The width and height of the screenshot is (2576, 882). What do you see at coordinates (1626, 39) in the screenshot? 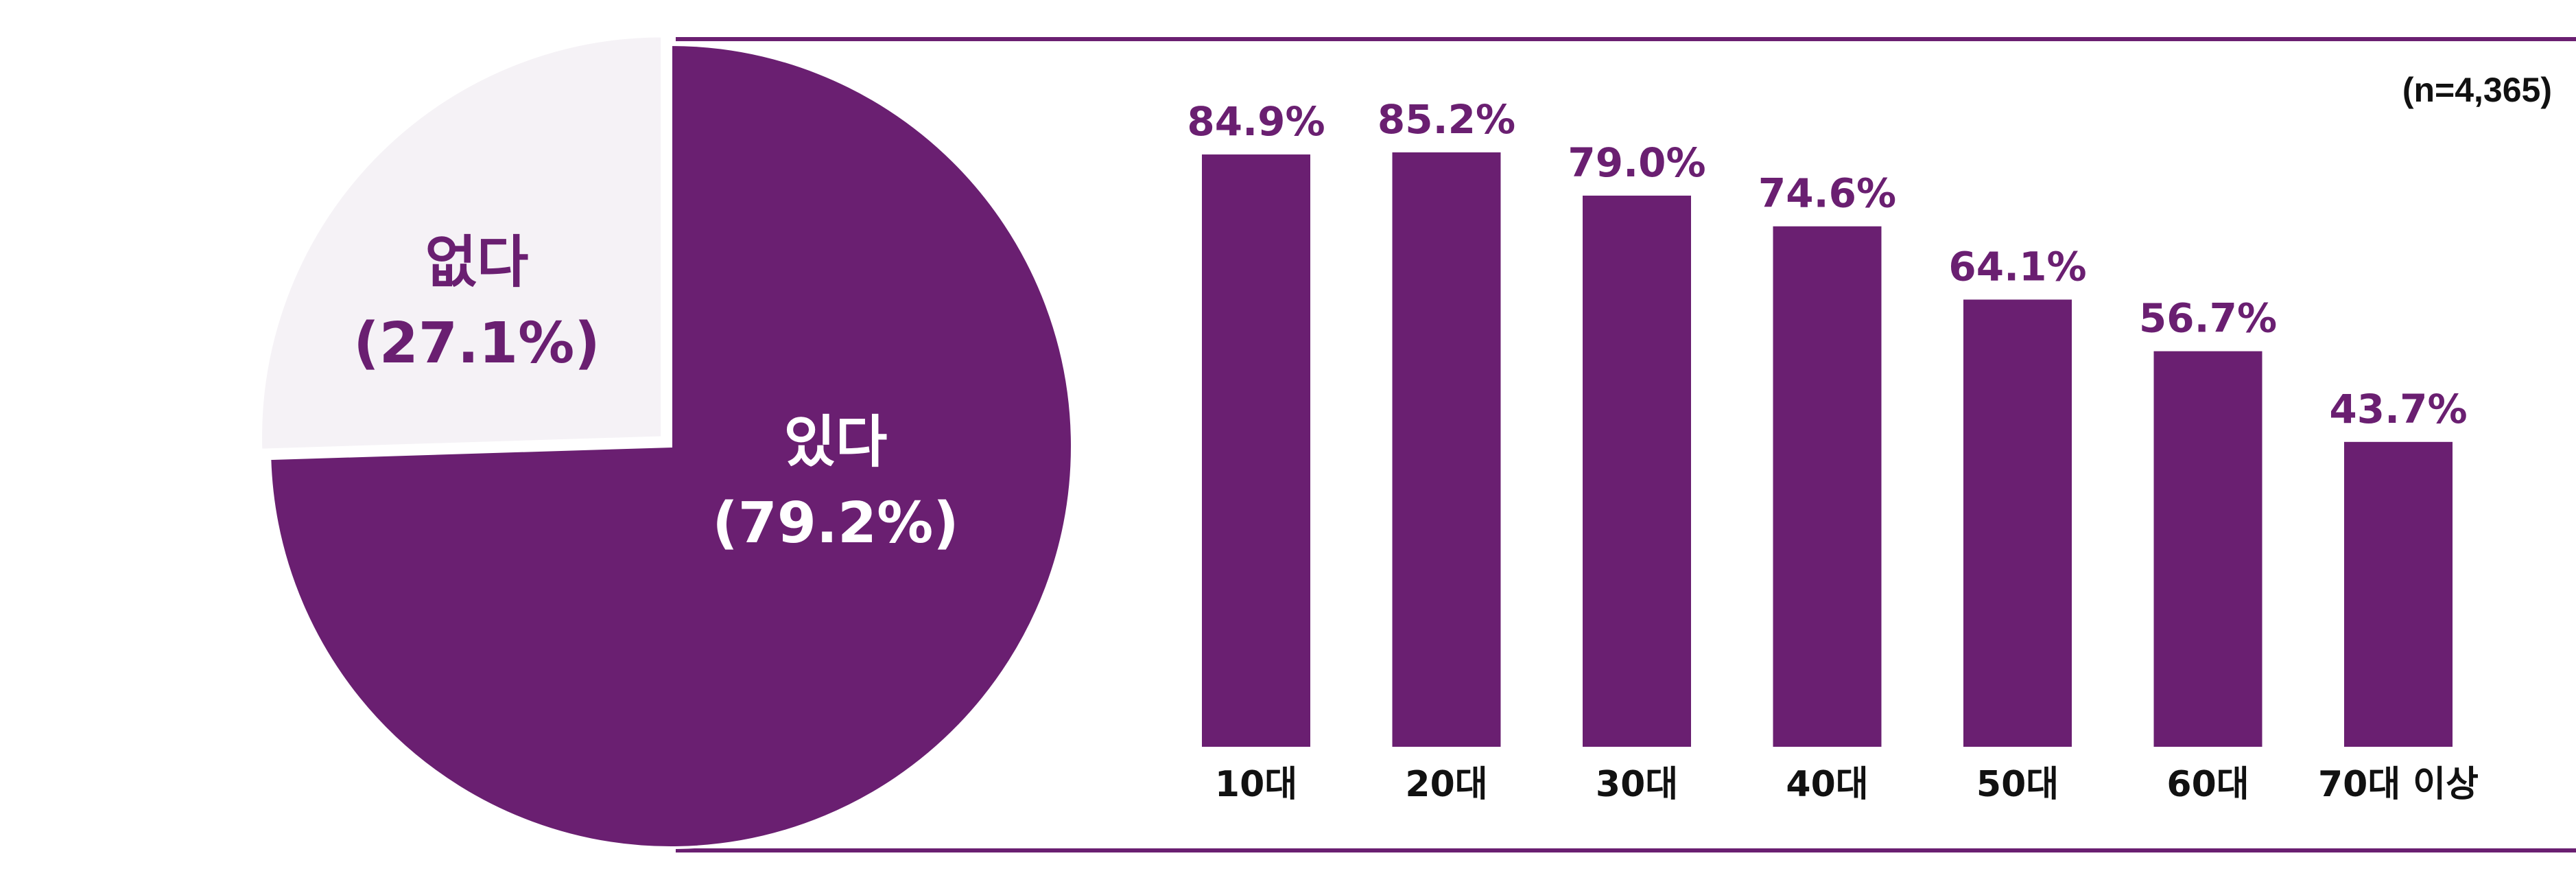
I see `top-frame-line` at bounding box center [1626, 39].